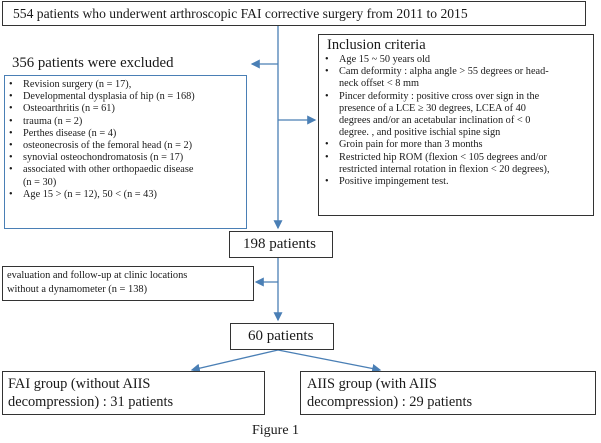 The image size is (601, 443). I want to click on figure-caption: Figure 1, so click(276, 430).